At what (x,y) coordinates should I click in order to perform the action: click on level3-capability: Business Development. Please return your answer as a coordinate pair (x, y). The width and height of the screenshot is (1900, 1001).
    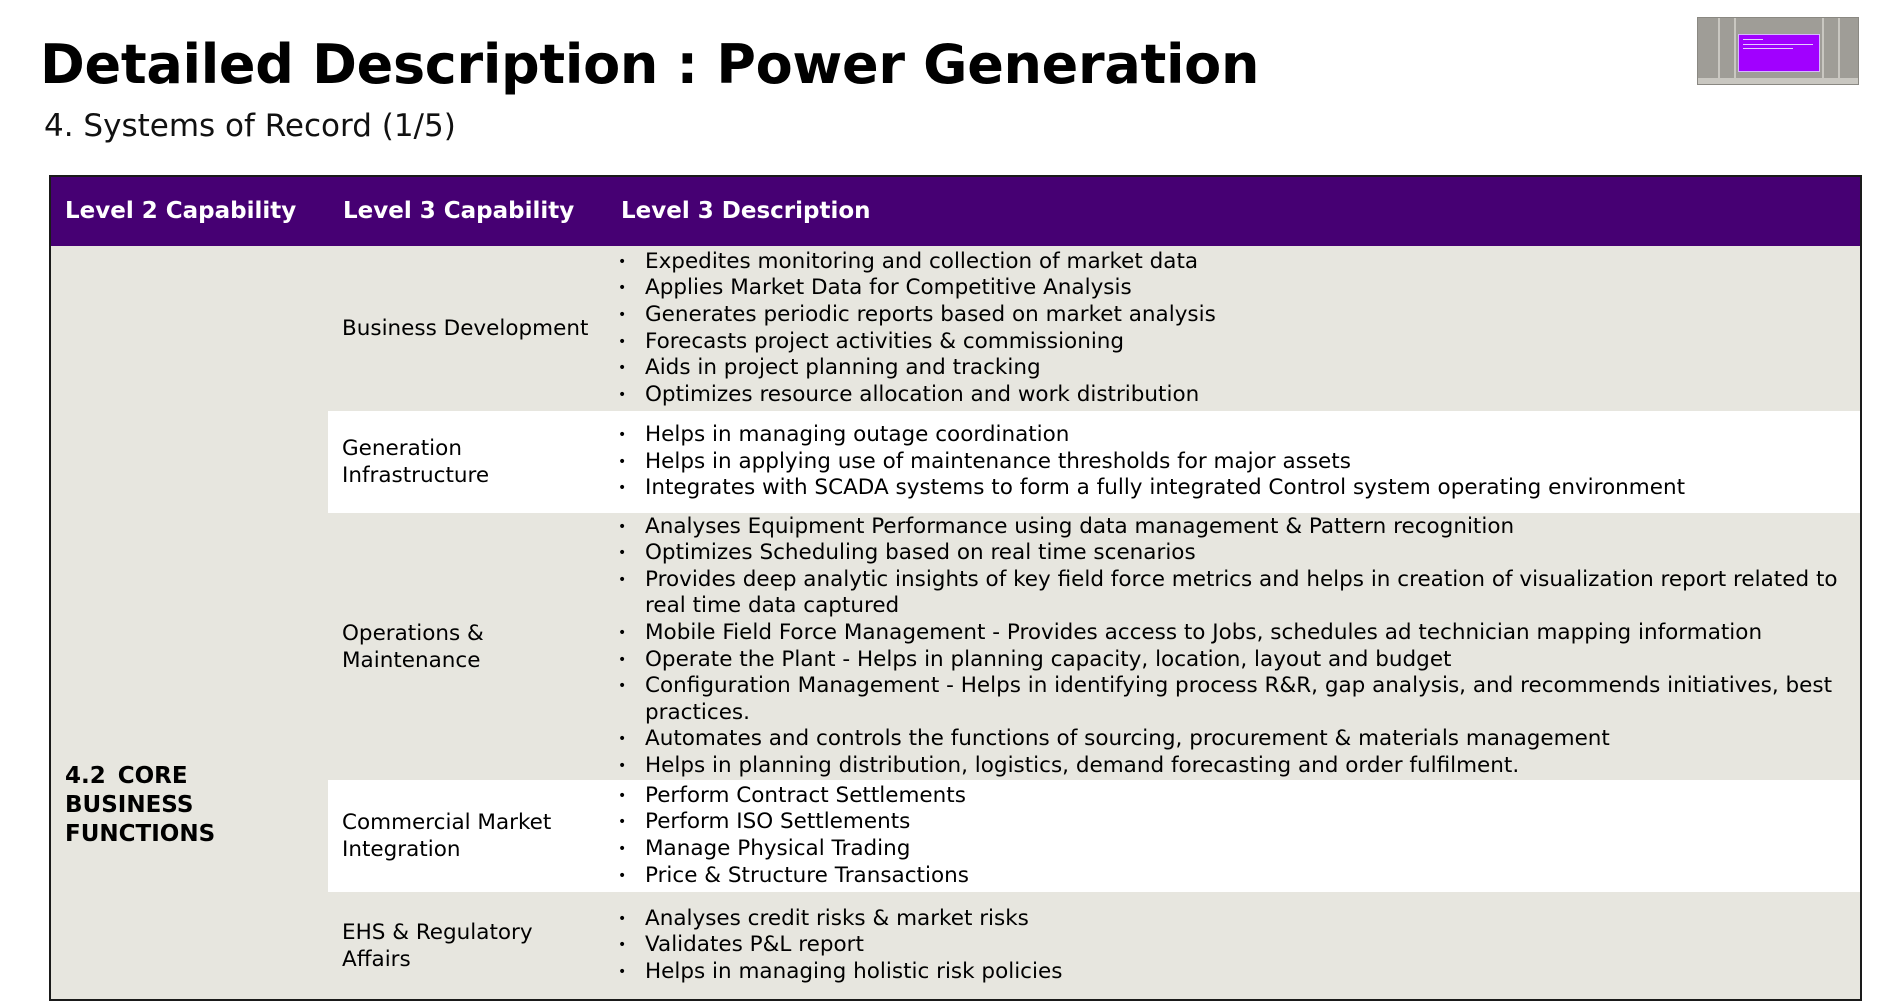
    Looking at the image, I should click on (474, 328).